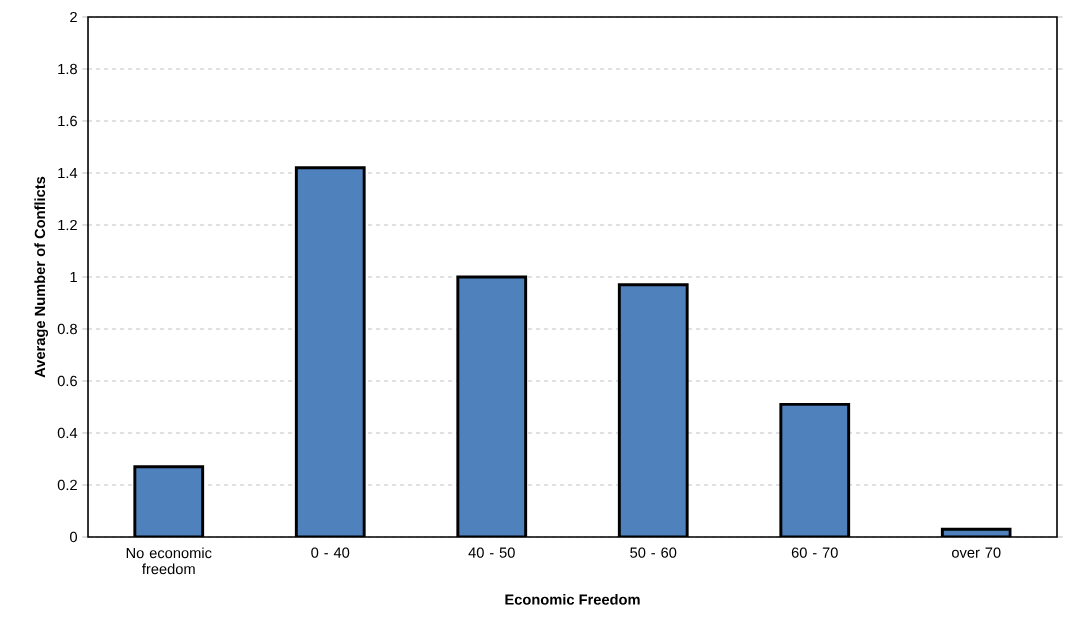  I want to click on y-axis-title: Average Number of Conflicts, so click(41, 277).